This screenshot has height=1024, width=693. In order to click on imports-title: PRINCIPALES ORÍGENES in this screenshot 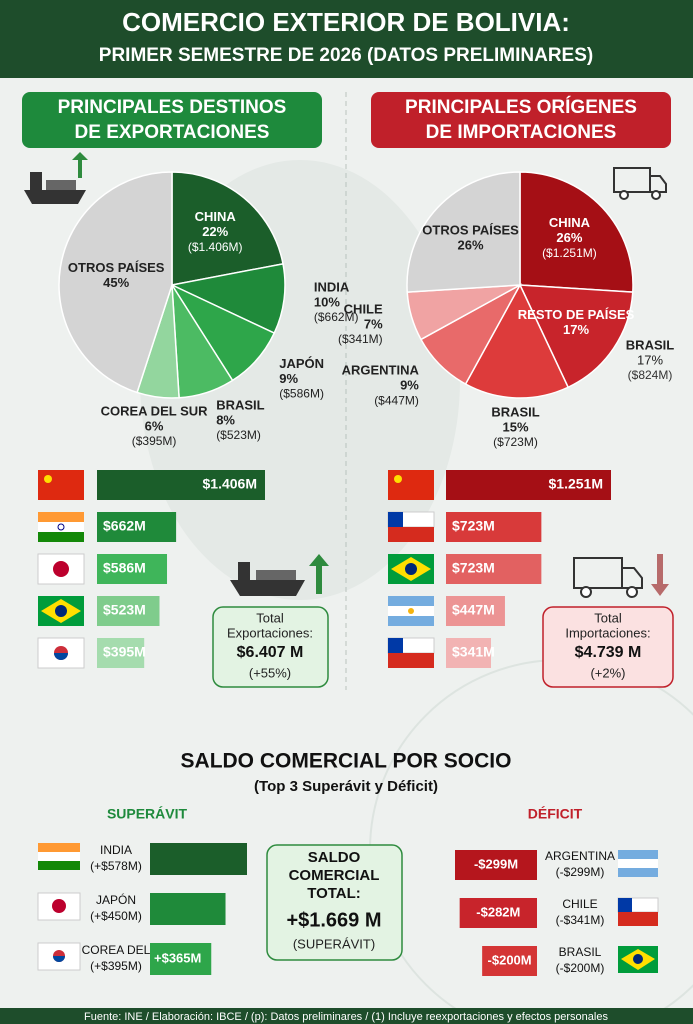, I will do `click(521, 107)`.